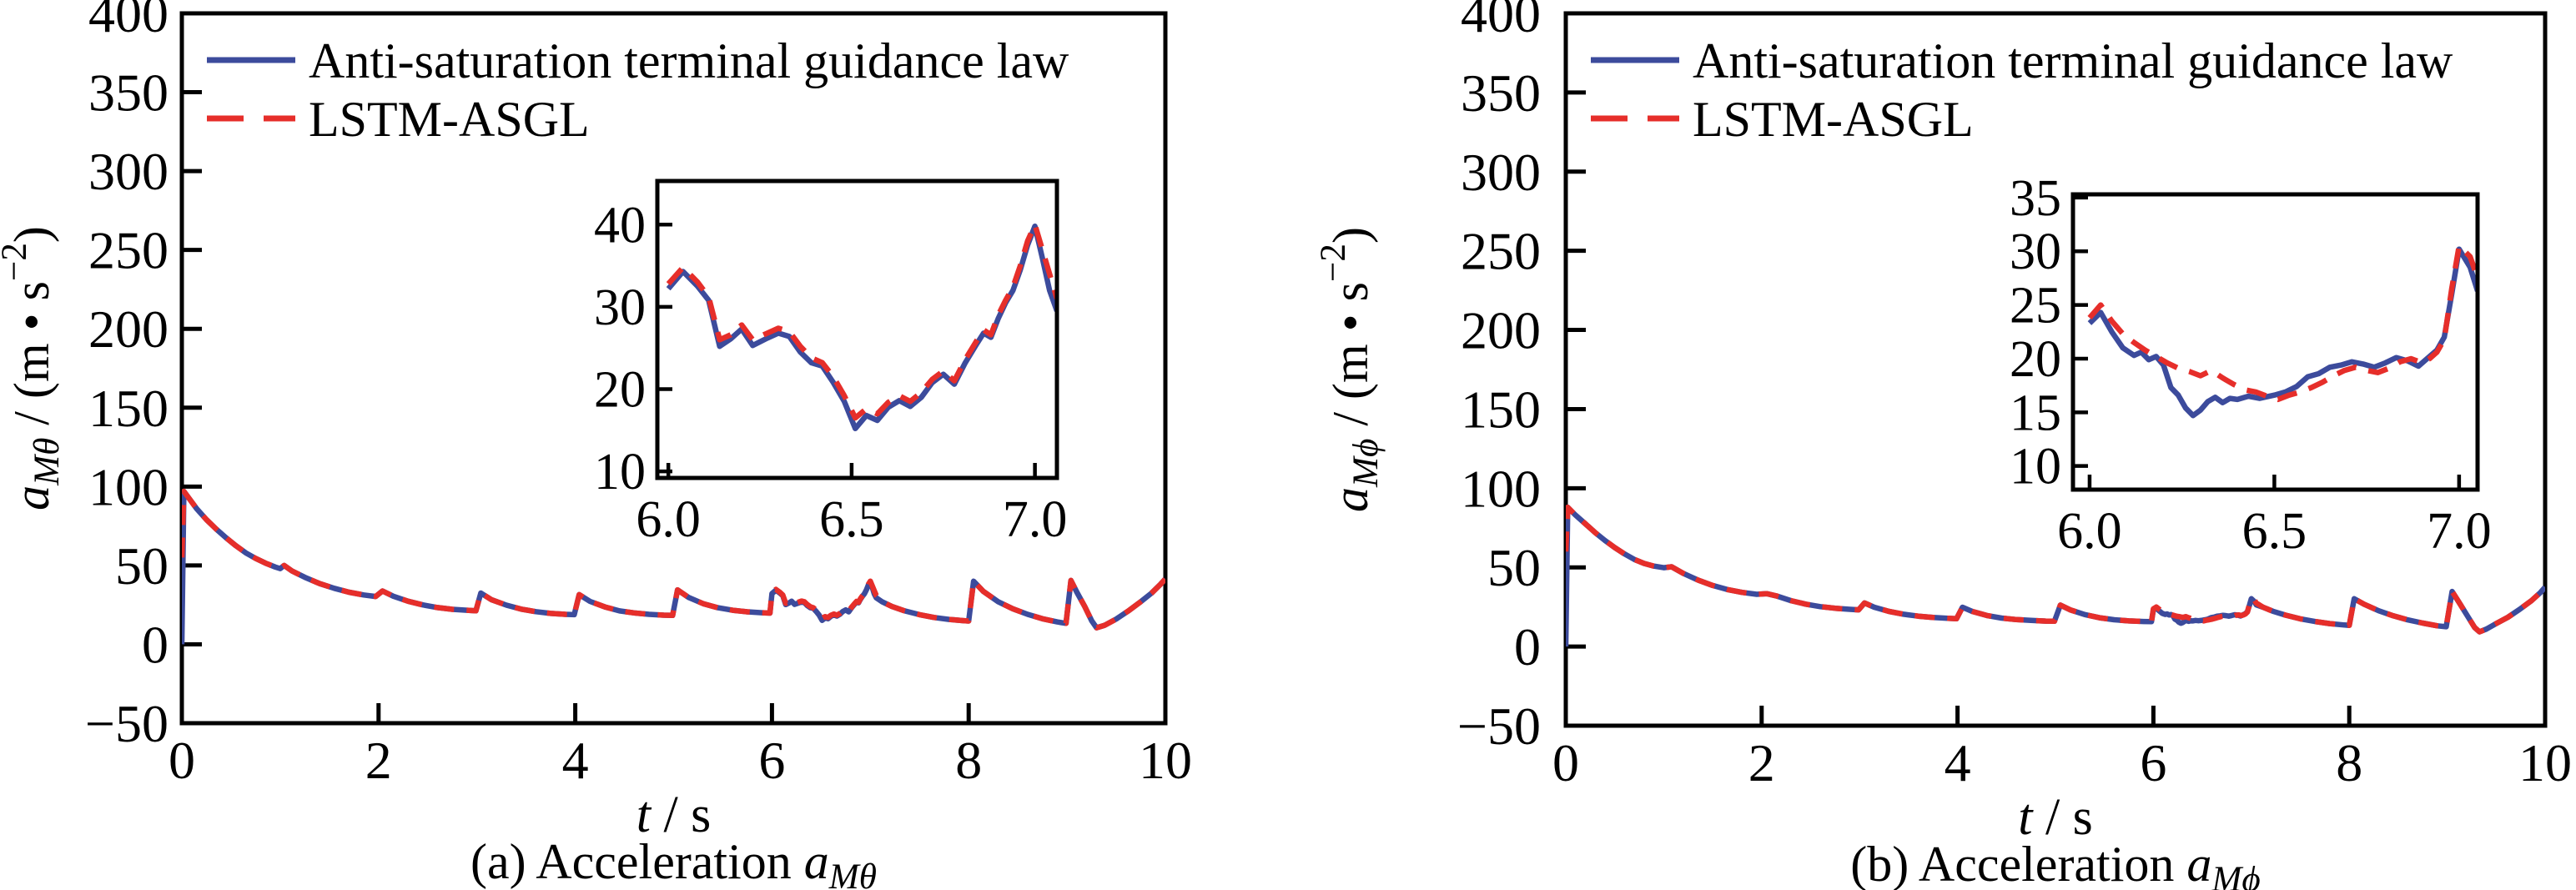 Image resolution: width=2576 pixels, height=890 pixels. What do you see at coordinates (33, 368) in the screenshot?
I see `y-axis-label: aMθ / (m • s−2)` at bounding box center [33, 368].